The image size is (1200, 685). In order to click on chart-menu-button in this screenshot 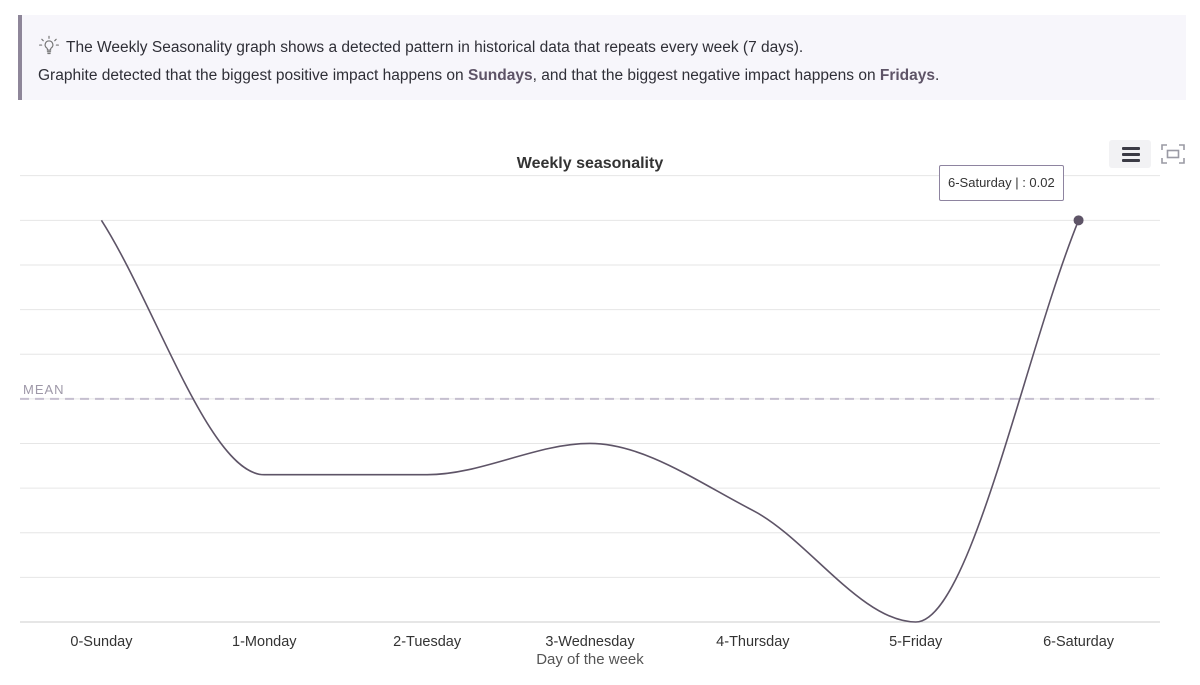, I will do `click(1130, 154)`.